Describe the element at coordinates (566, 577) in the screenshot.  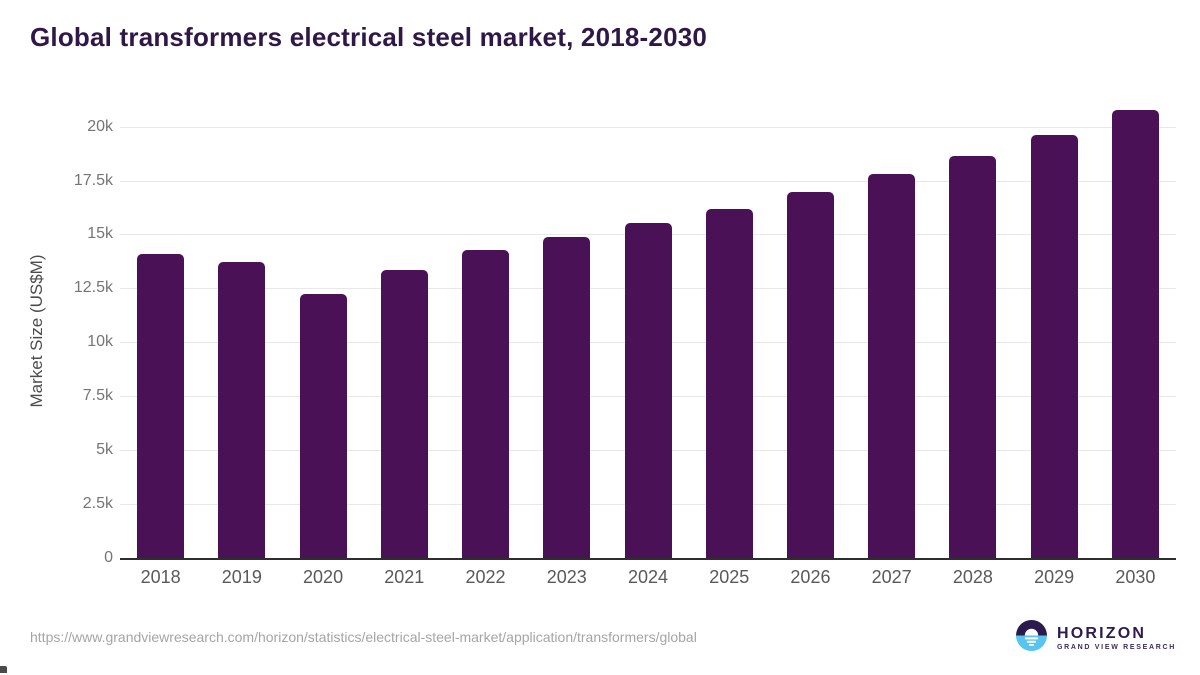
I see `x-axis-label-2023: 2023` at that location.